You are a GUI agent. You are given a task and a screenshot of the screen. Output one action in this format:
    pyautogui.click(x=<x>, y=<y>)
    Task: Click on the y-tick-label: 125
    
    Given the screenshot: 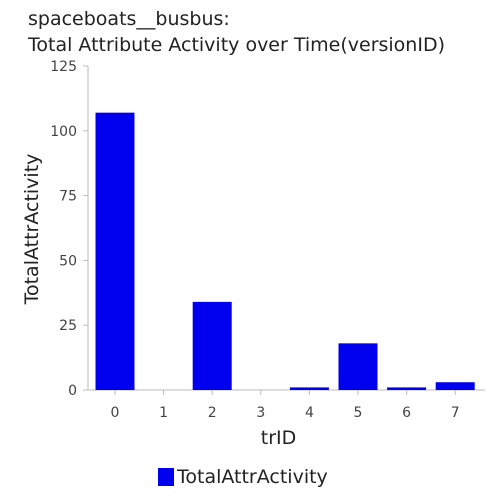 What is the action you would take?
    pyautogui.click(x=63, y=67)
    